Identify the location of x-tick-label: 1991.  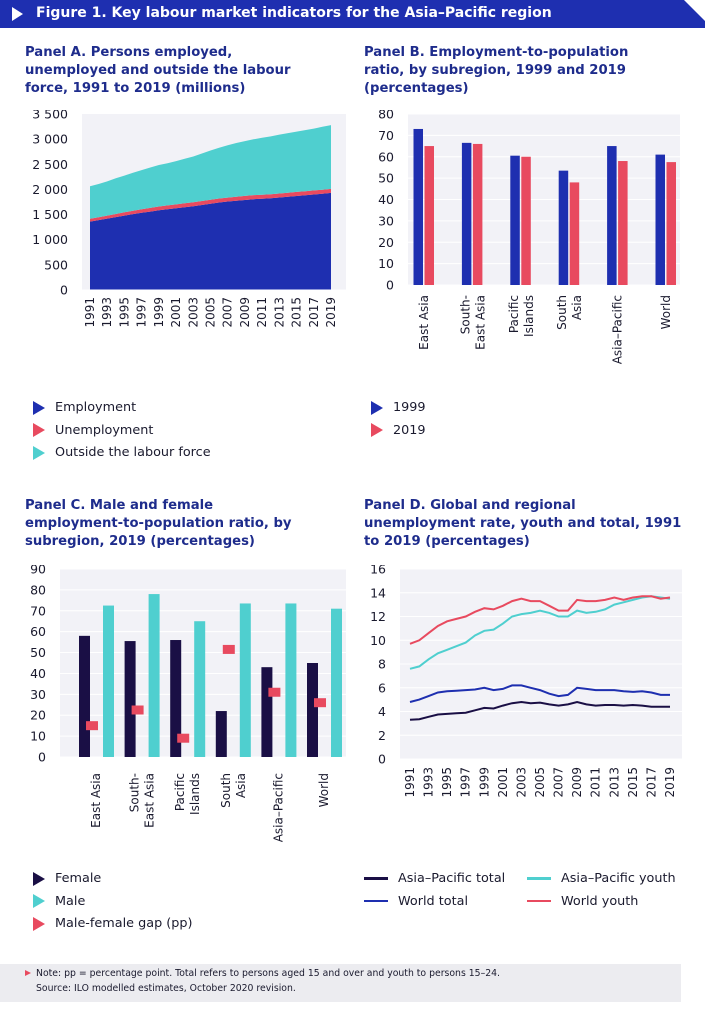
(90, 312).